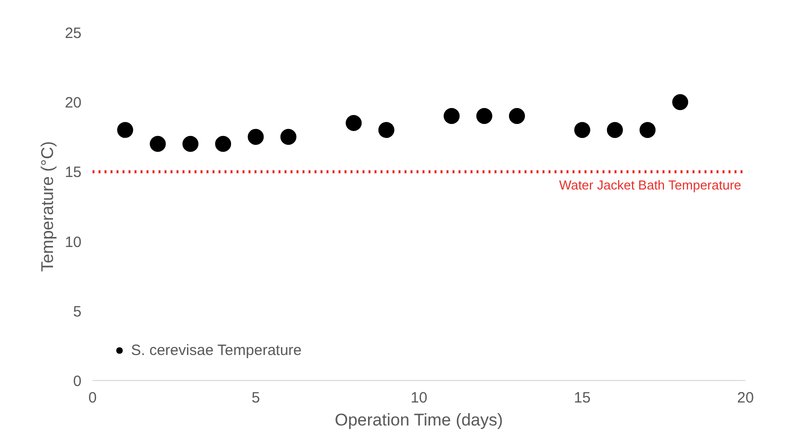 The height and width of the screenshot is (446, 798). I want to click on y-tick-label: 25, so click(73, 33).